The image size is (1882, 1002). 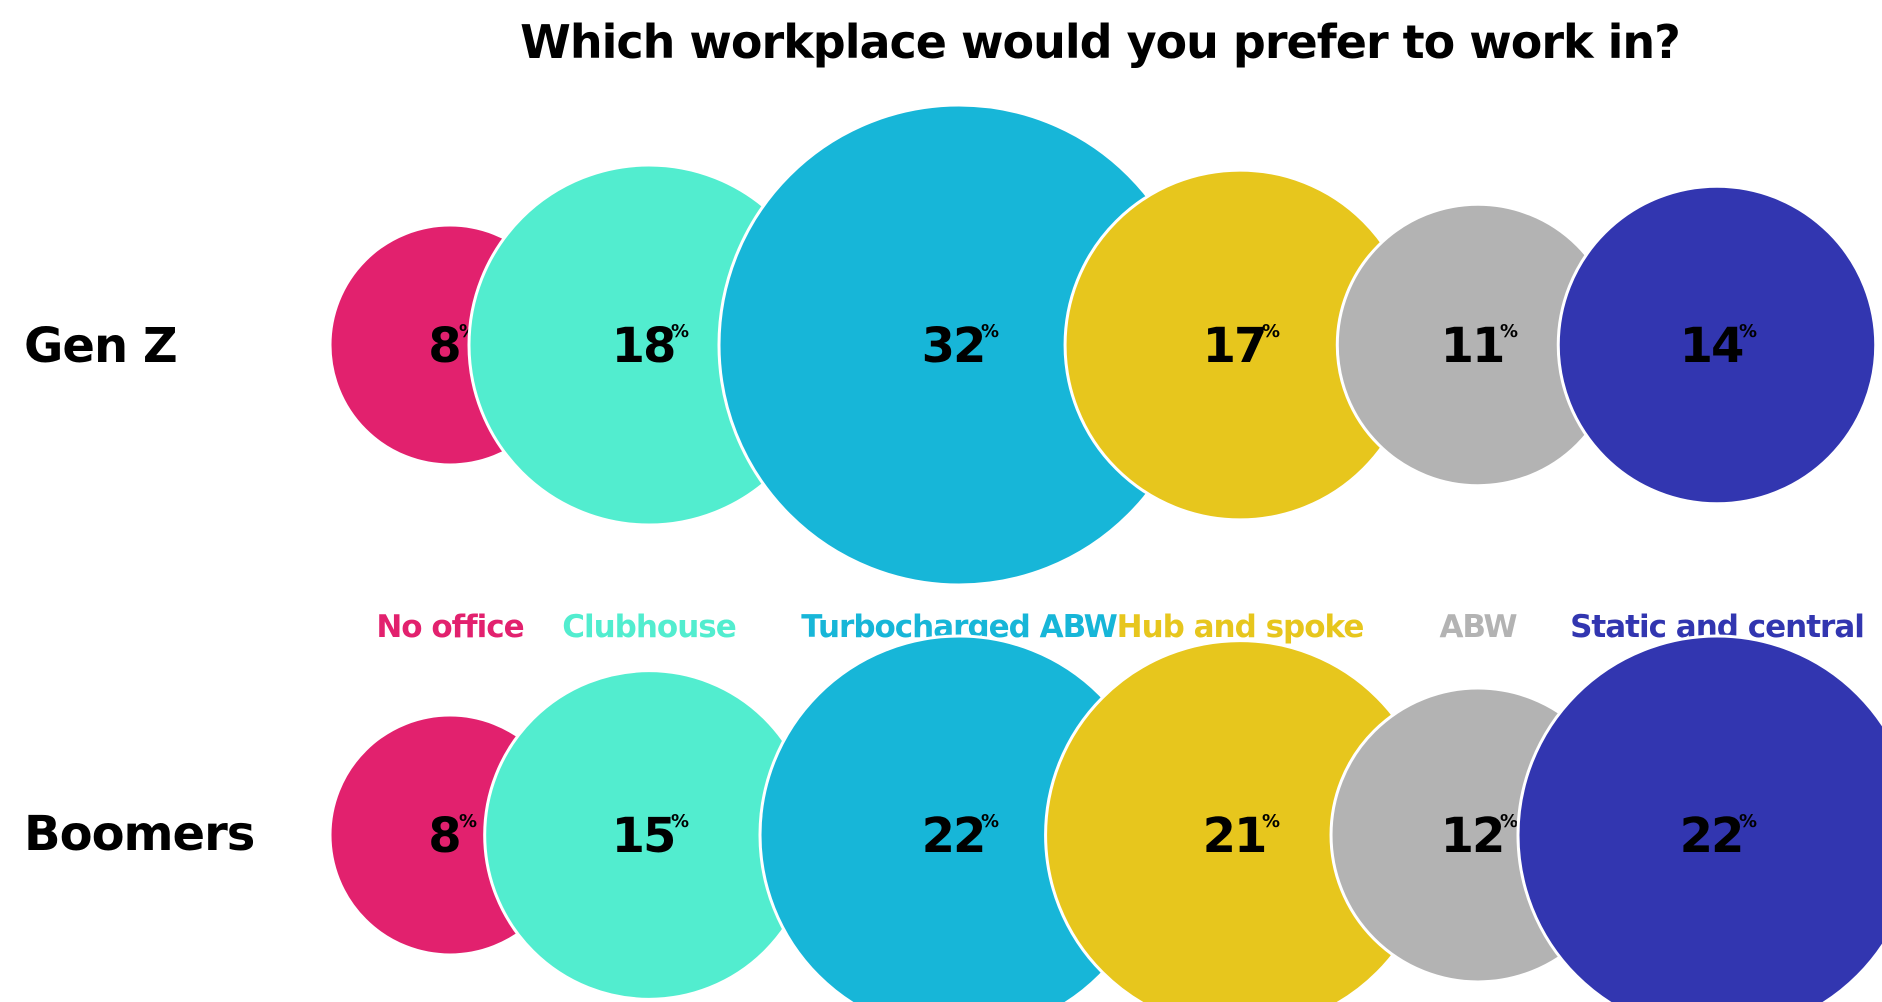 I want to click on category-label-clubhouse: Clubhouse, so click(x=649, y=627).